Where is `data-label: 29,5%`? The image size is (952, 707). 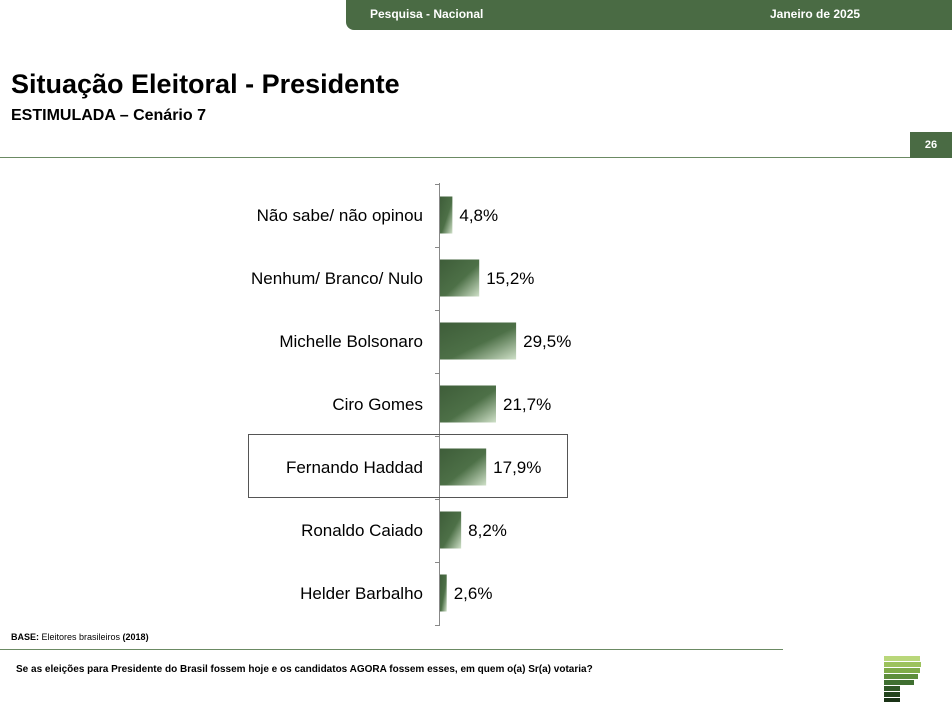
data-label: 29,5% is located at coordinates (547, 341).